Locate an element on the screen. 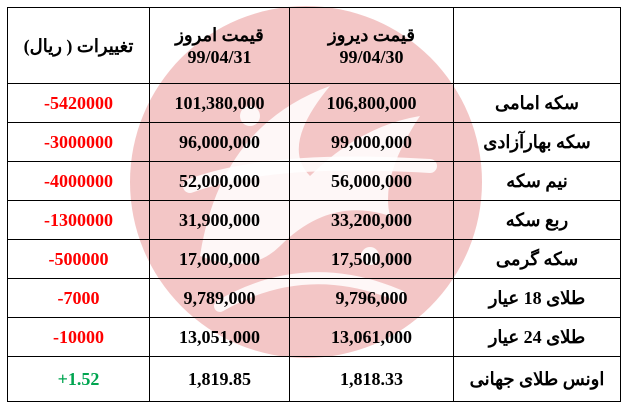 This screenshot has width=629, height=411. change-cell: -7000 is located at coordinates (78, 298).